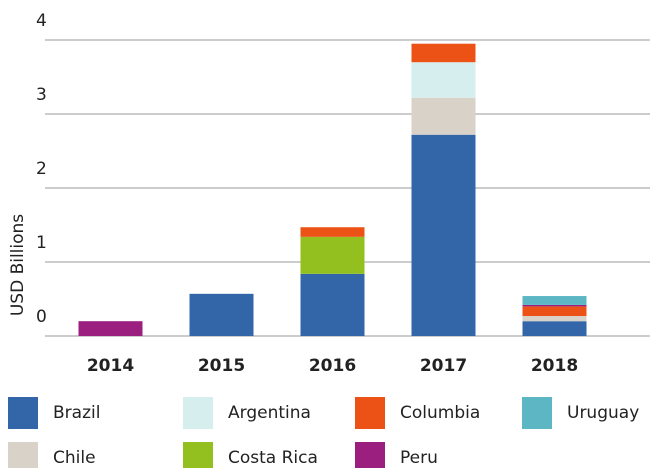 Image resolution: width=650 pixels, height=468 pixels. Describe the element at coordinates (332, 366) in the screenshot. I see `x-tick-label: 2016` at that location.